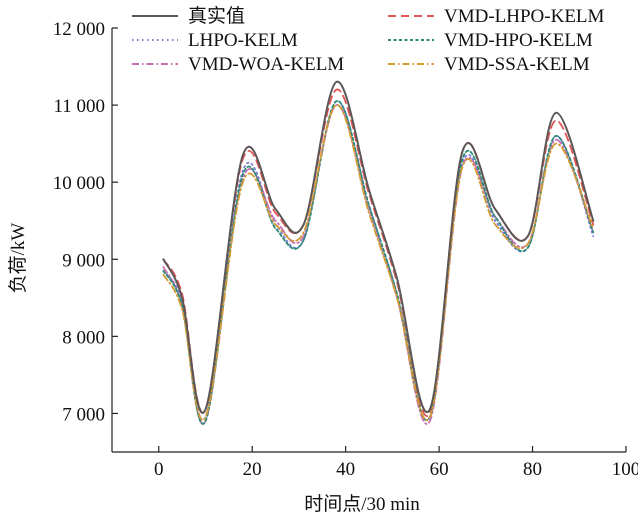 The width and height of the screenshot is (638, 519). I want to click on legend-label: VMD-WOA-KELM, so click(266, 64).